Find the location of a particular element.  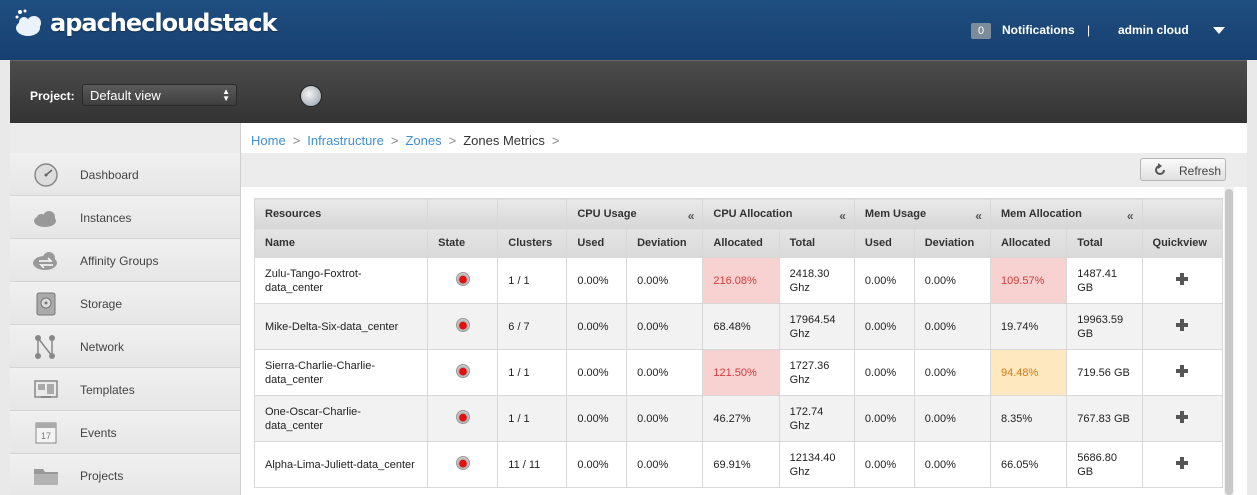

column-header-mem-allocated: Allocated is located at coordinates (1028, 243).